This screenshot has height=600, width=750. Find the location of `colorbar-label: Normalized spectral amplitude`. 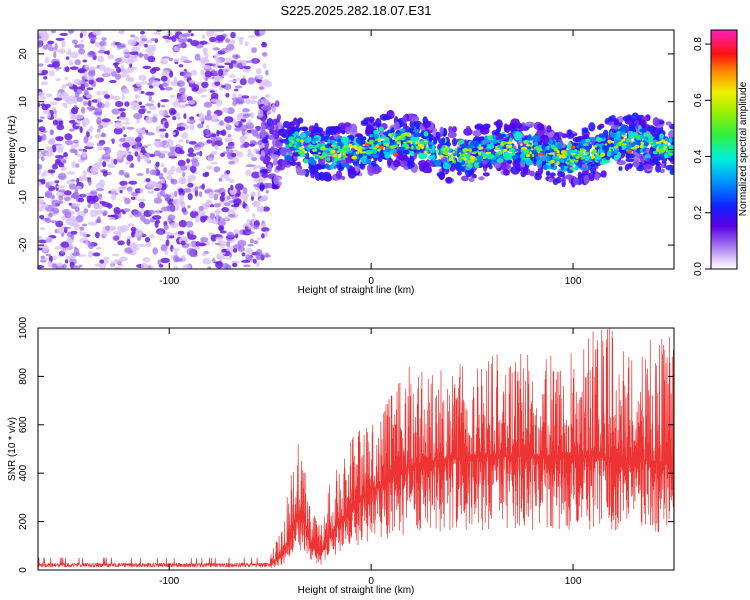

colorbar-label: Normalized spectral amplitude is located at coordinates (743, 148).